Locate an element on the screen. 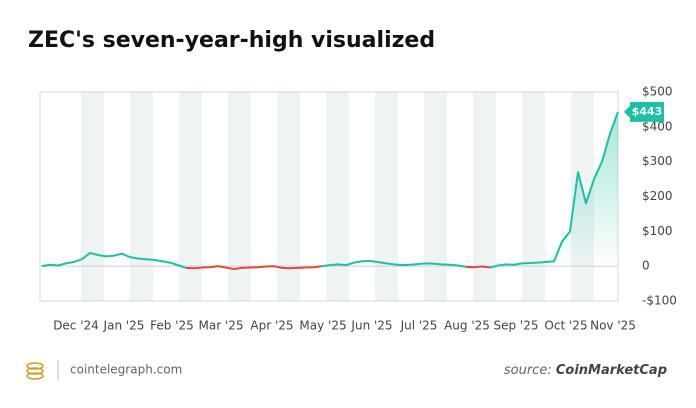 This screenshot has width=696, height=408. x-tick-label: Nov '25 is located at coordinates (613, 326).